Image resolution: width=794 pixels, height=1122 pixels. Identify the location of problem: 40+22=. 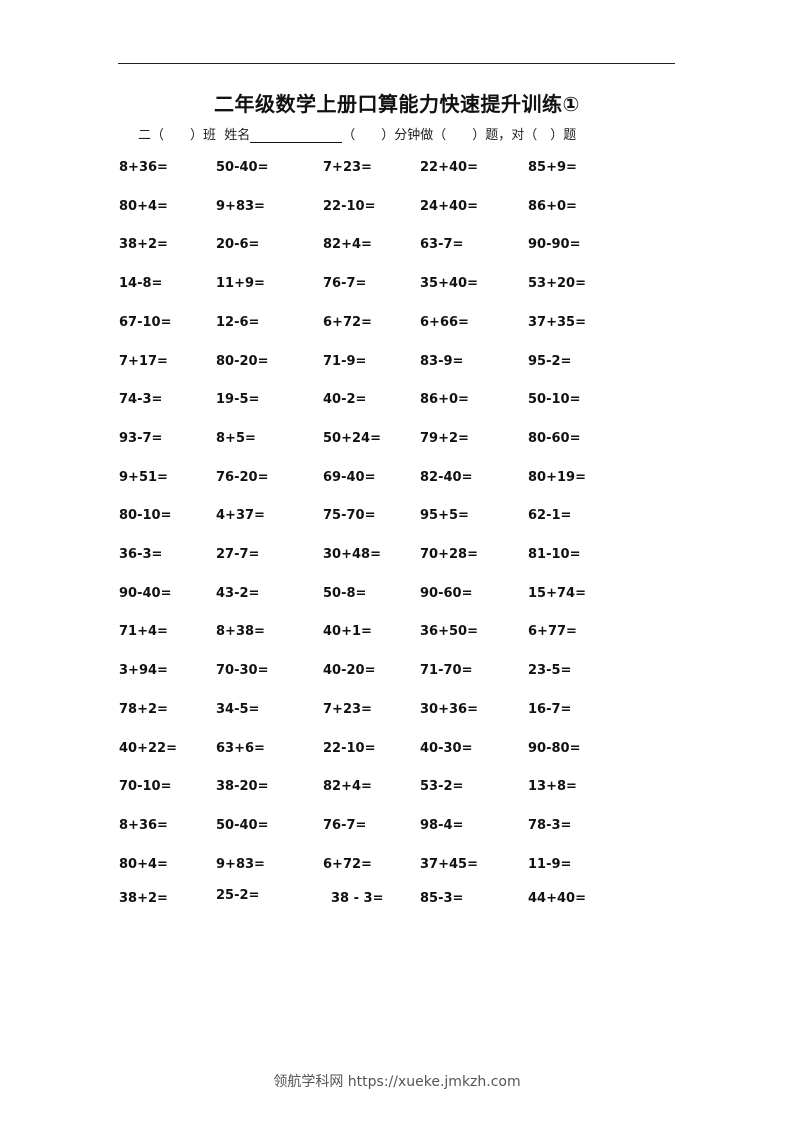
(148, 748).